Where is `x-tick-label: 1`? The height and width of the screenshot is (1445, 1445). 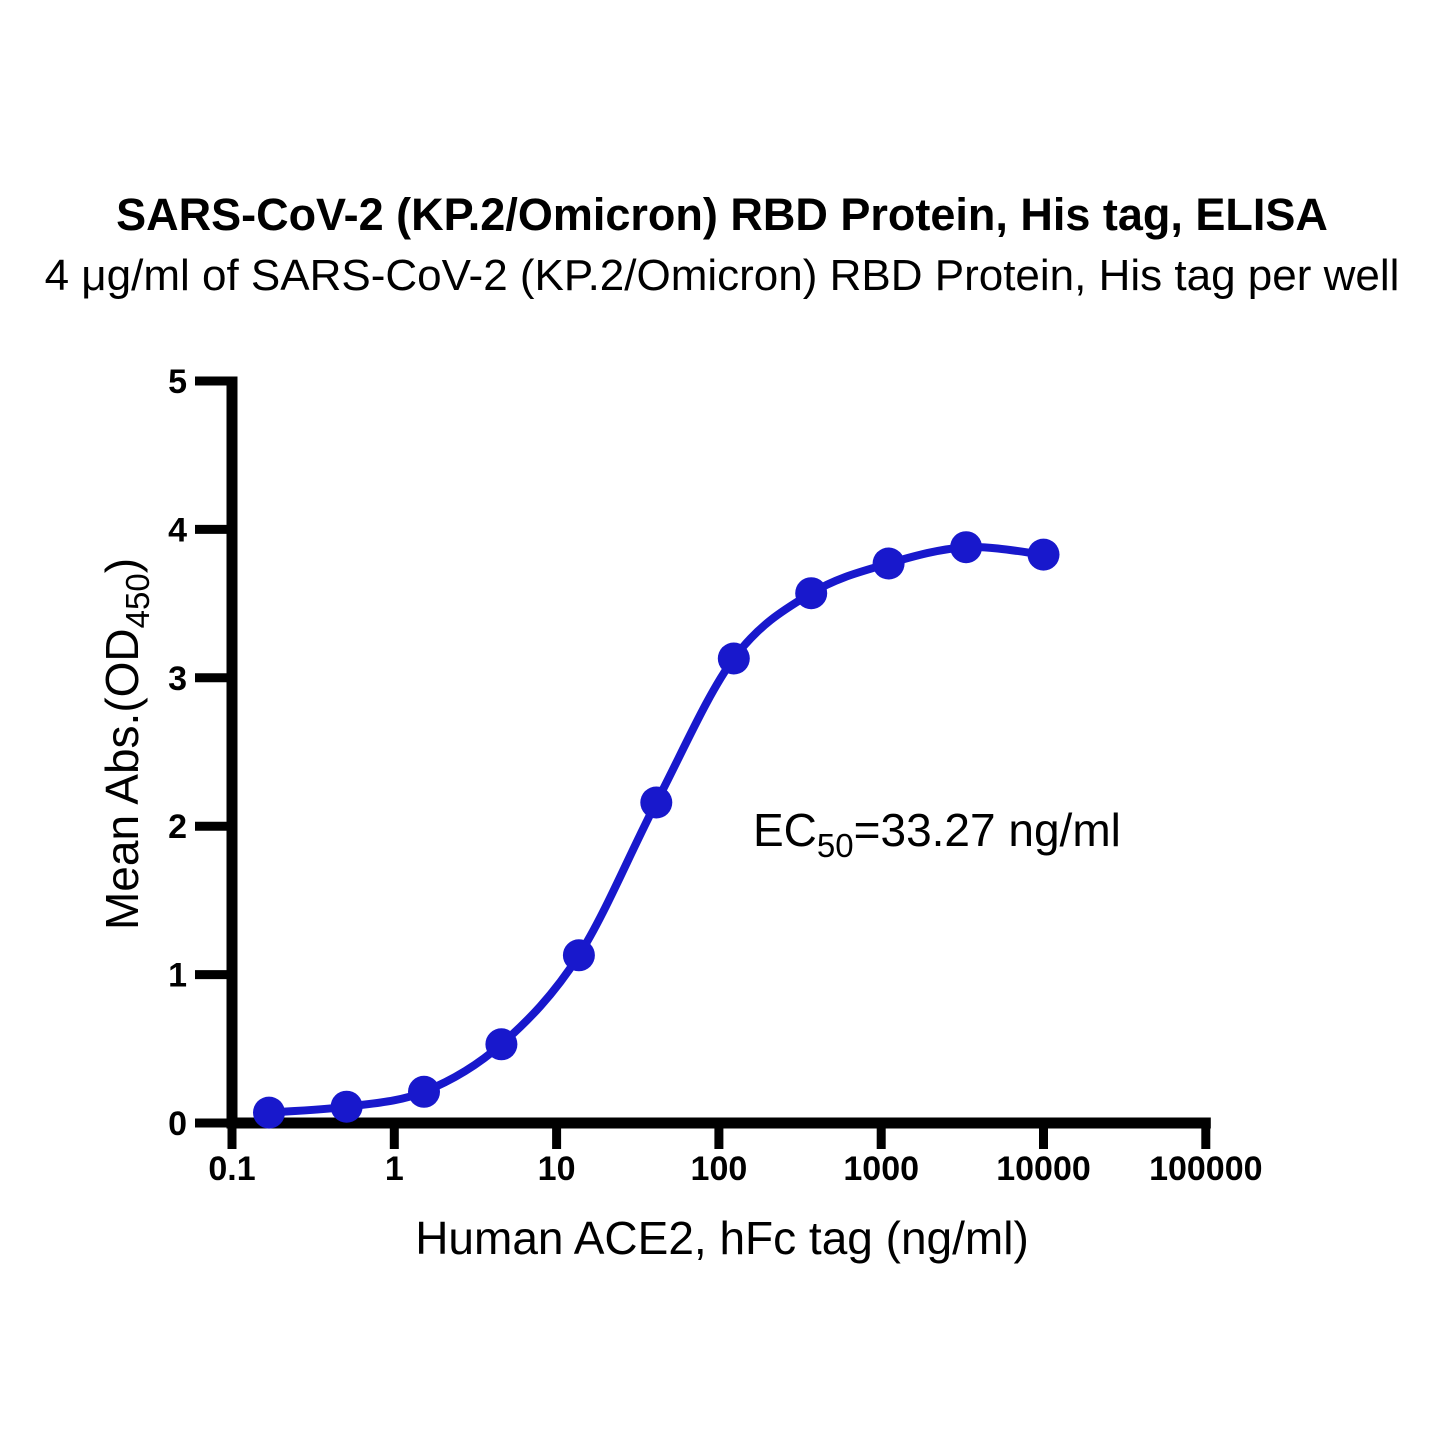
x-tick-label: 1 is located at coordinates (394, 1169).